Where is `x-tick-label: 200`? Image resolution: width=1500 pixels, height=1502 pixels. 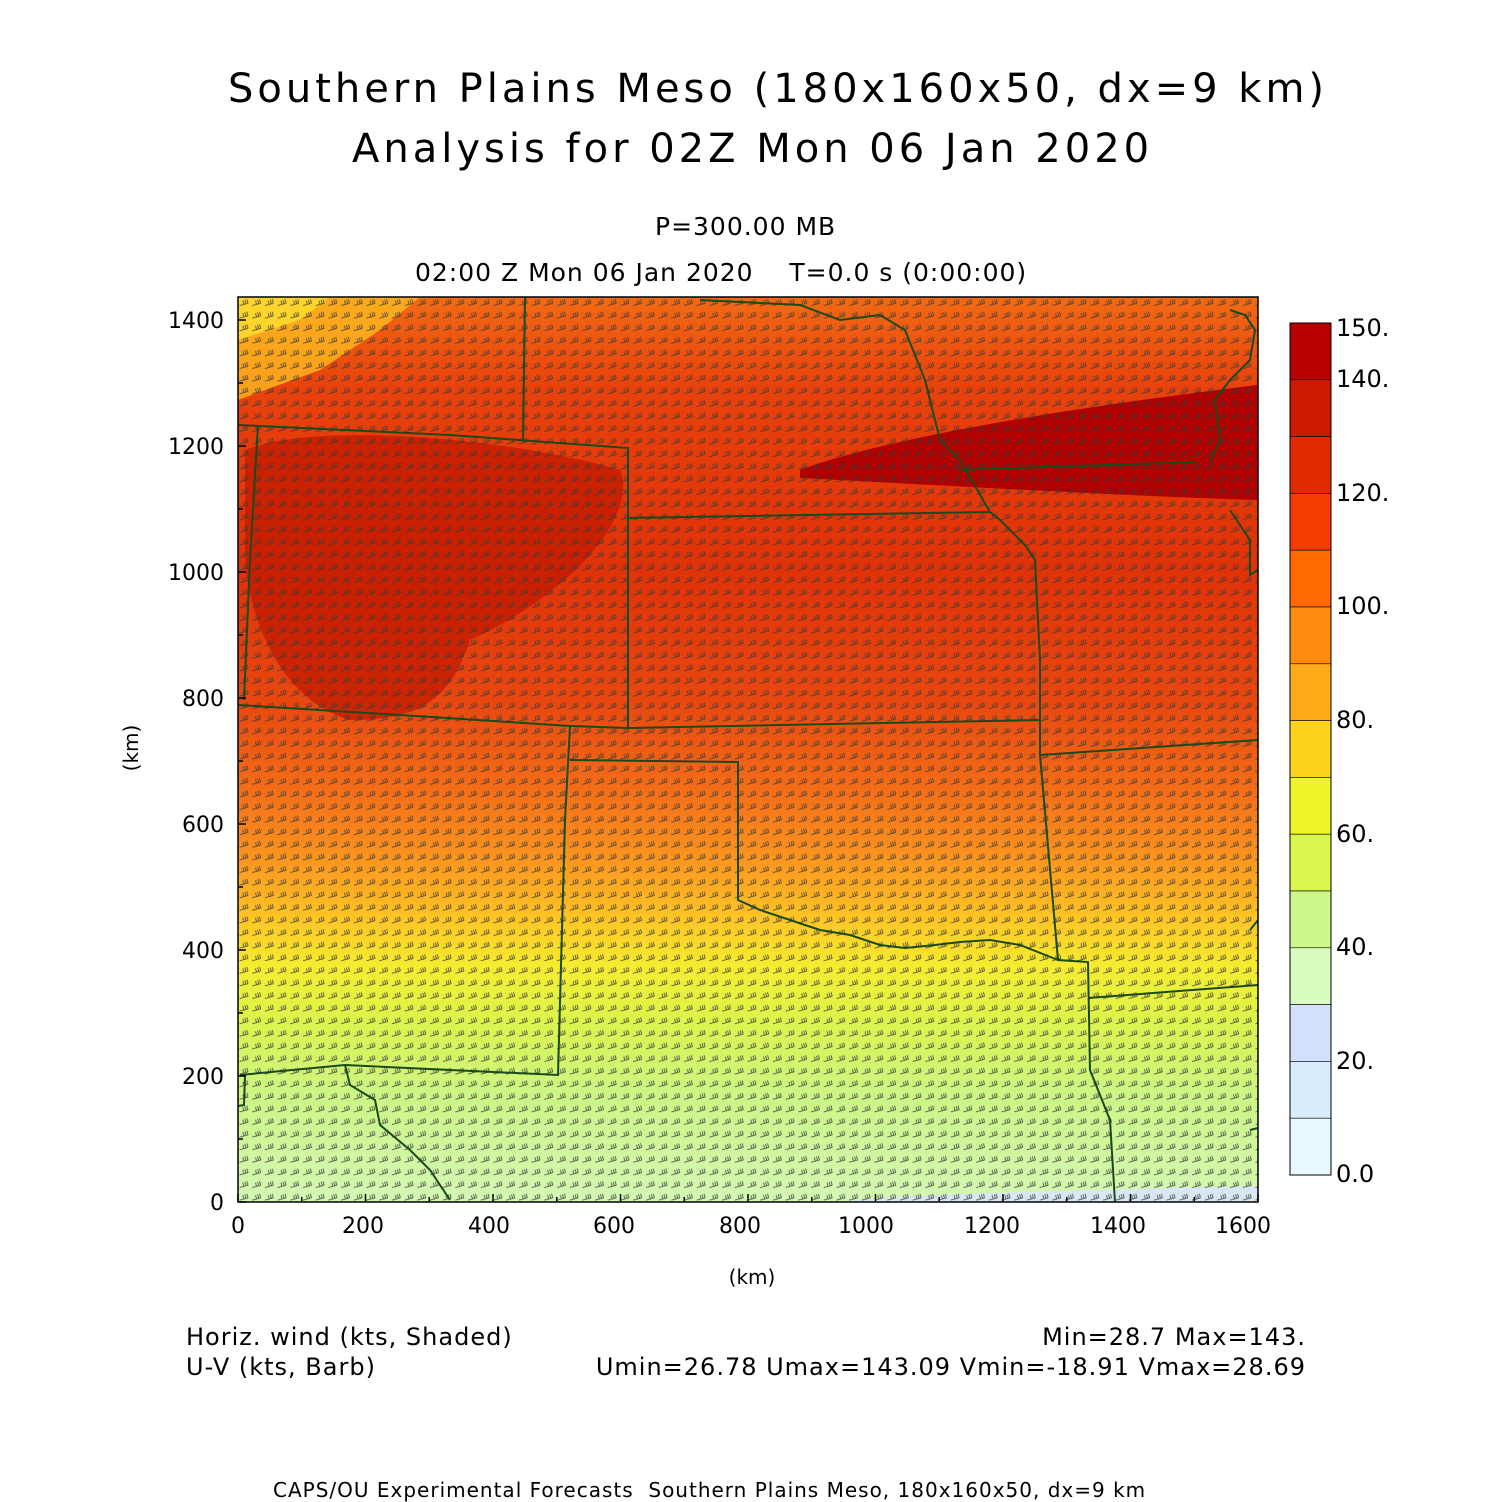
x-tick-label: 200 is located at coordinates (363, 1226).